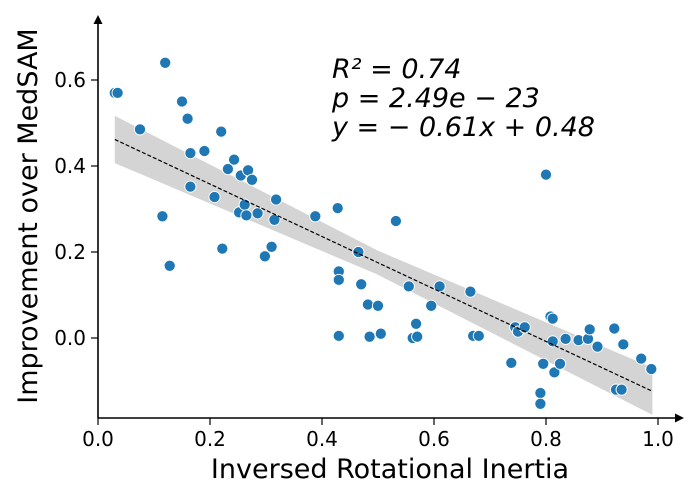  I want to click on annotation-equation: y = − 0.61x + 0.48, so click(463, 127).